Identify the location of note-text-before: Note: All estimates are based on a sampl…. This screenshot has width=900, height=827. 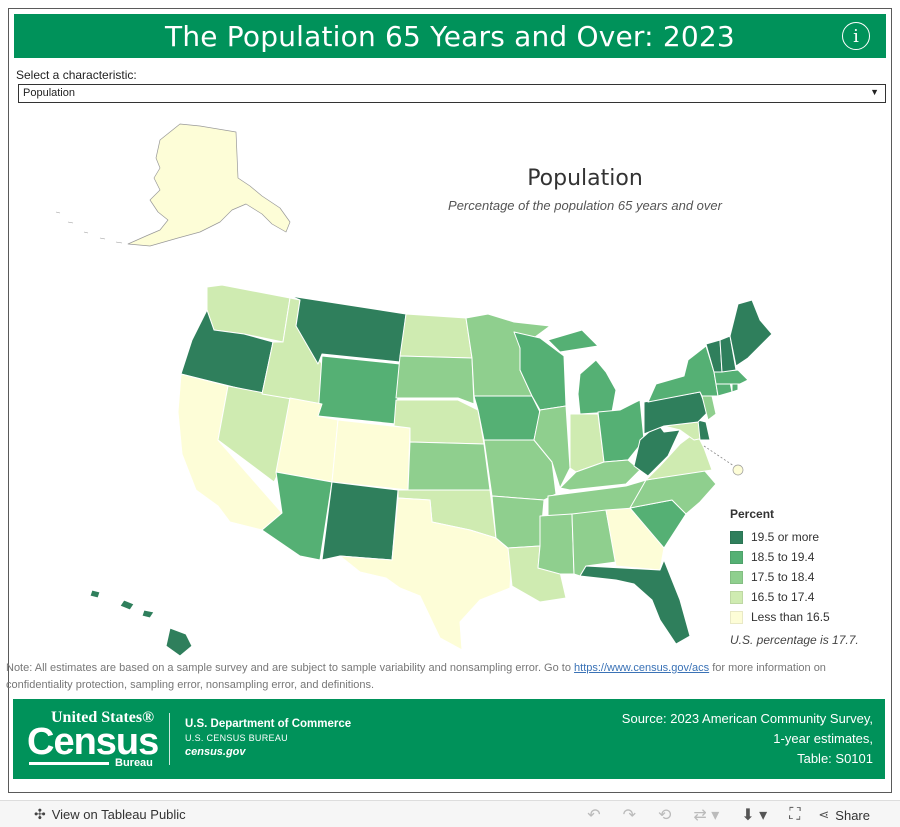
(290, 668).